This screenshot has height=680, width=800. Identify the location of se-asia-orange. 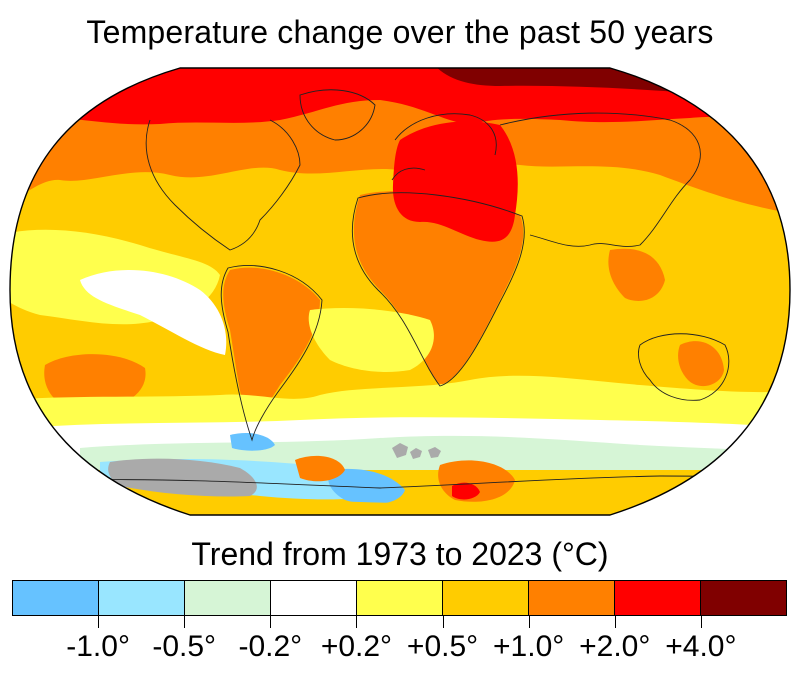
(636, 274).